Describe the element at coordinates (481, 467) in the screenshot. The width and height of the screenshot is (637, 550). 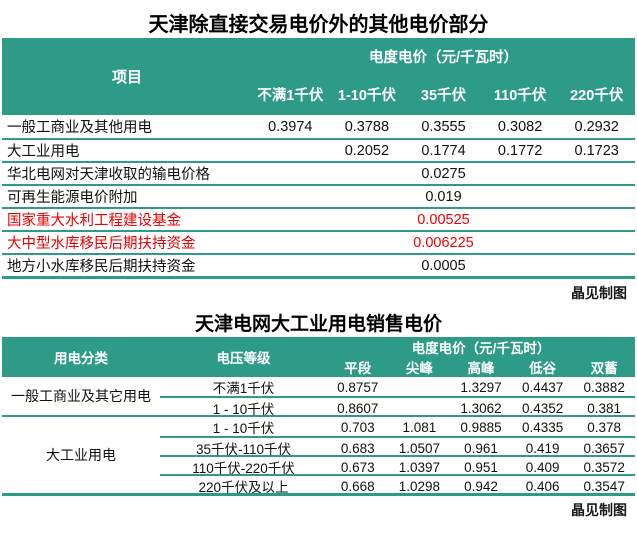
I see `cell-value: 0.951` at that location.